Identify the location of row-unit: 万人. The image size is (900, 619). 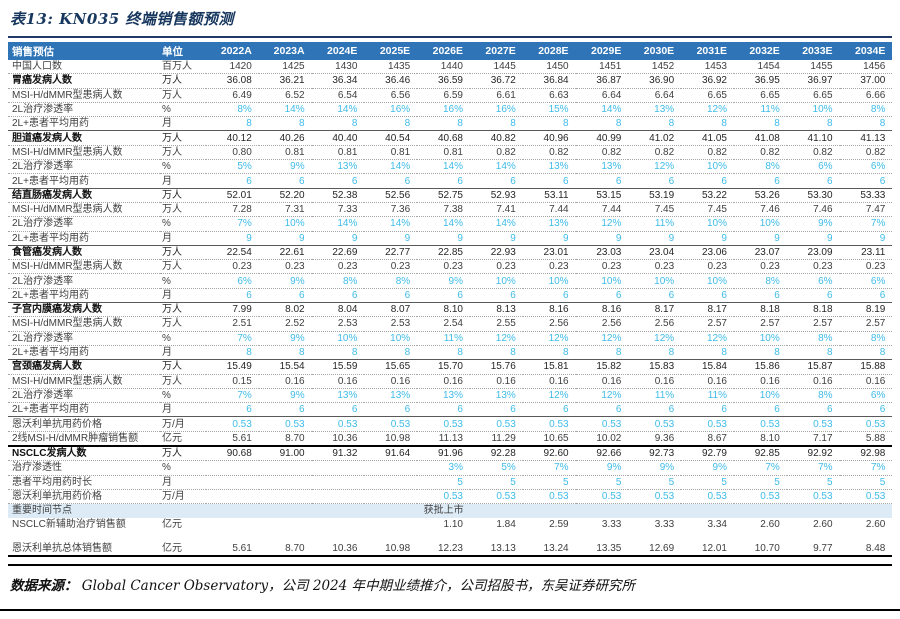
(183, 381).